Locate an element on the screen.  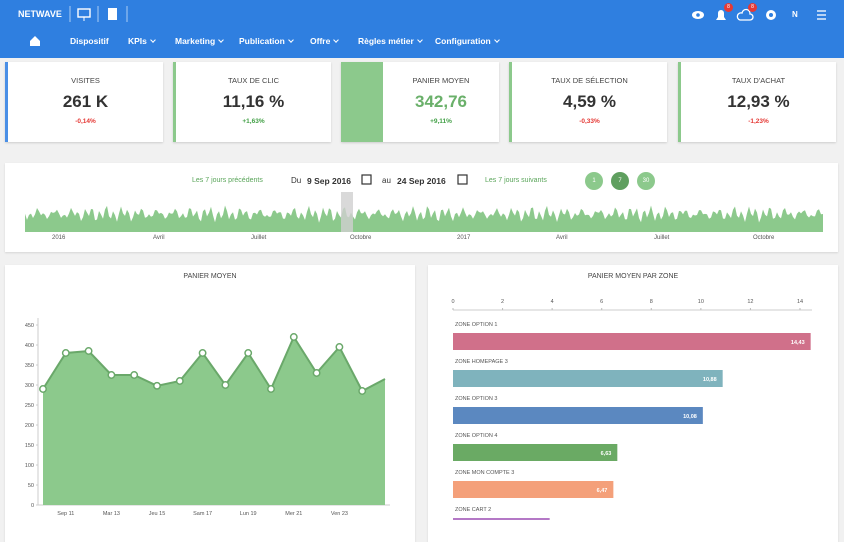
header-icons is located at coordinates (428, 26).